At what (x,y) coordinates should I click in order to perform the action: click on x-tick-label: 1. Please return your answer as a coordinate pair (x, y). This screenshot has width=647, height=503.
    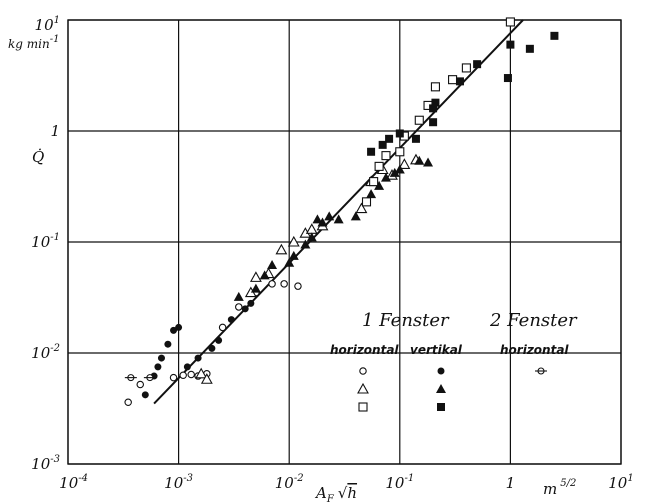
    Looking at the image, I should click on (511, 483).